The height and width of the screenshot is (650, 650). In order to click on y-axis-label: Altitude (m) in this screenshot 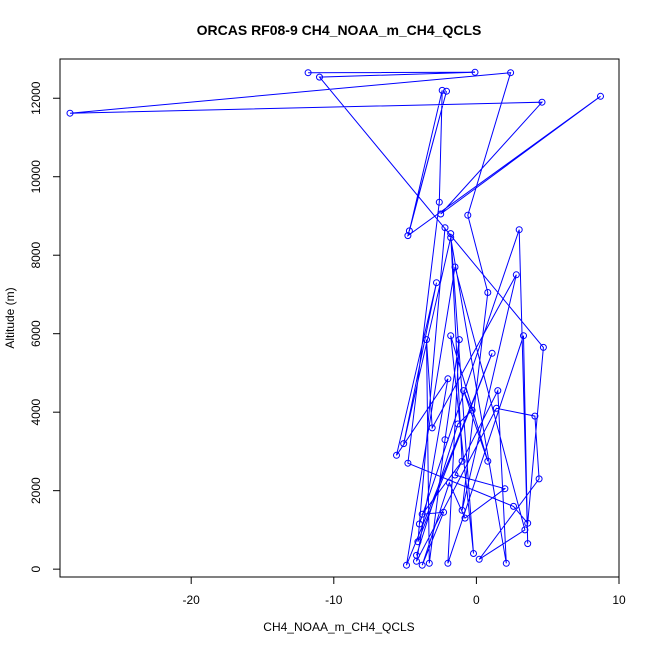, I will do `click(10, 317)`.